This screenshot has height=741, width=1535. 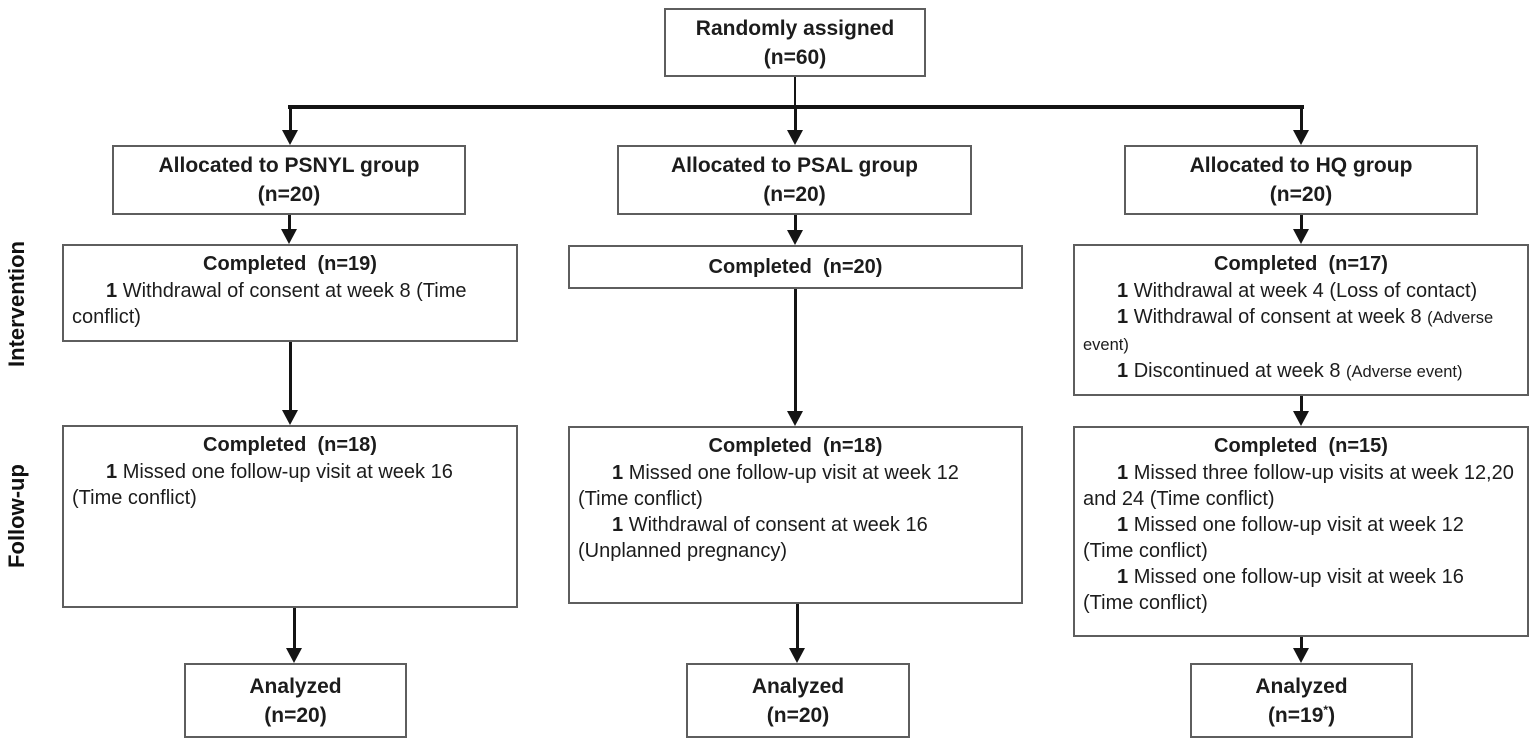 What do you see at coordinates (295, 700) in the screenshot?
I see `psnyl-analyzed-box: Analyzed (n=20)` at bounding box center [295, 700].